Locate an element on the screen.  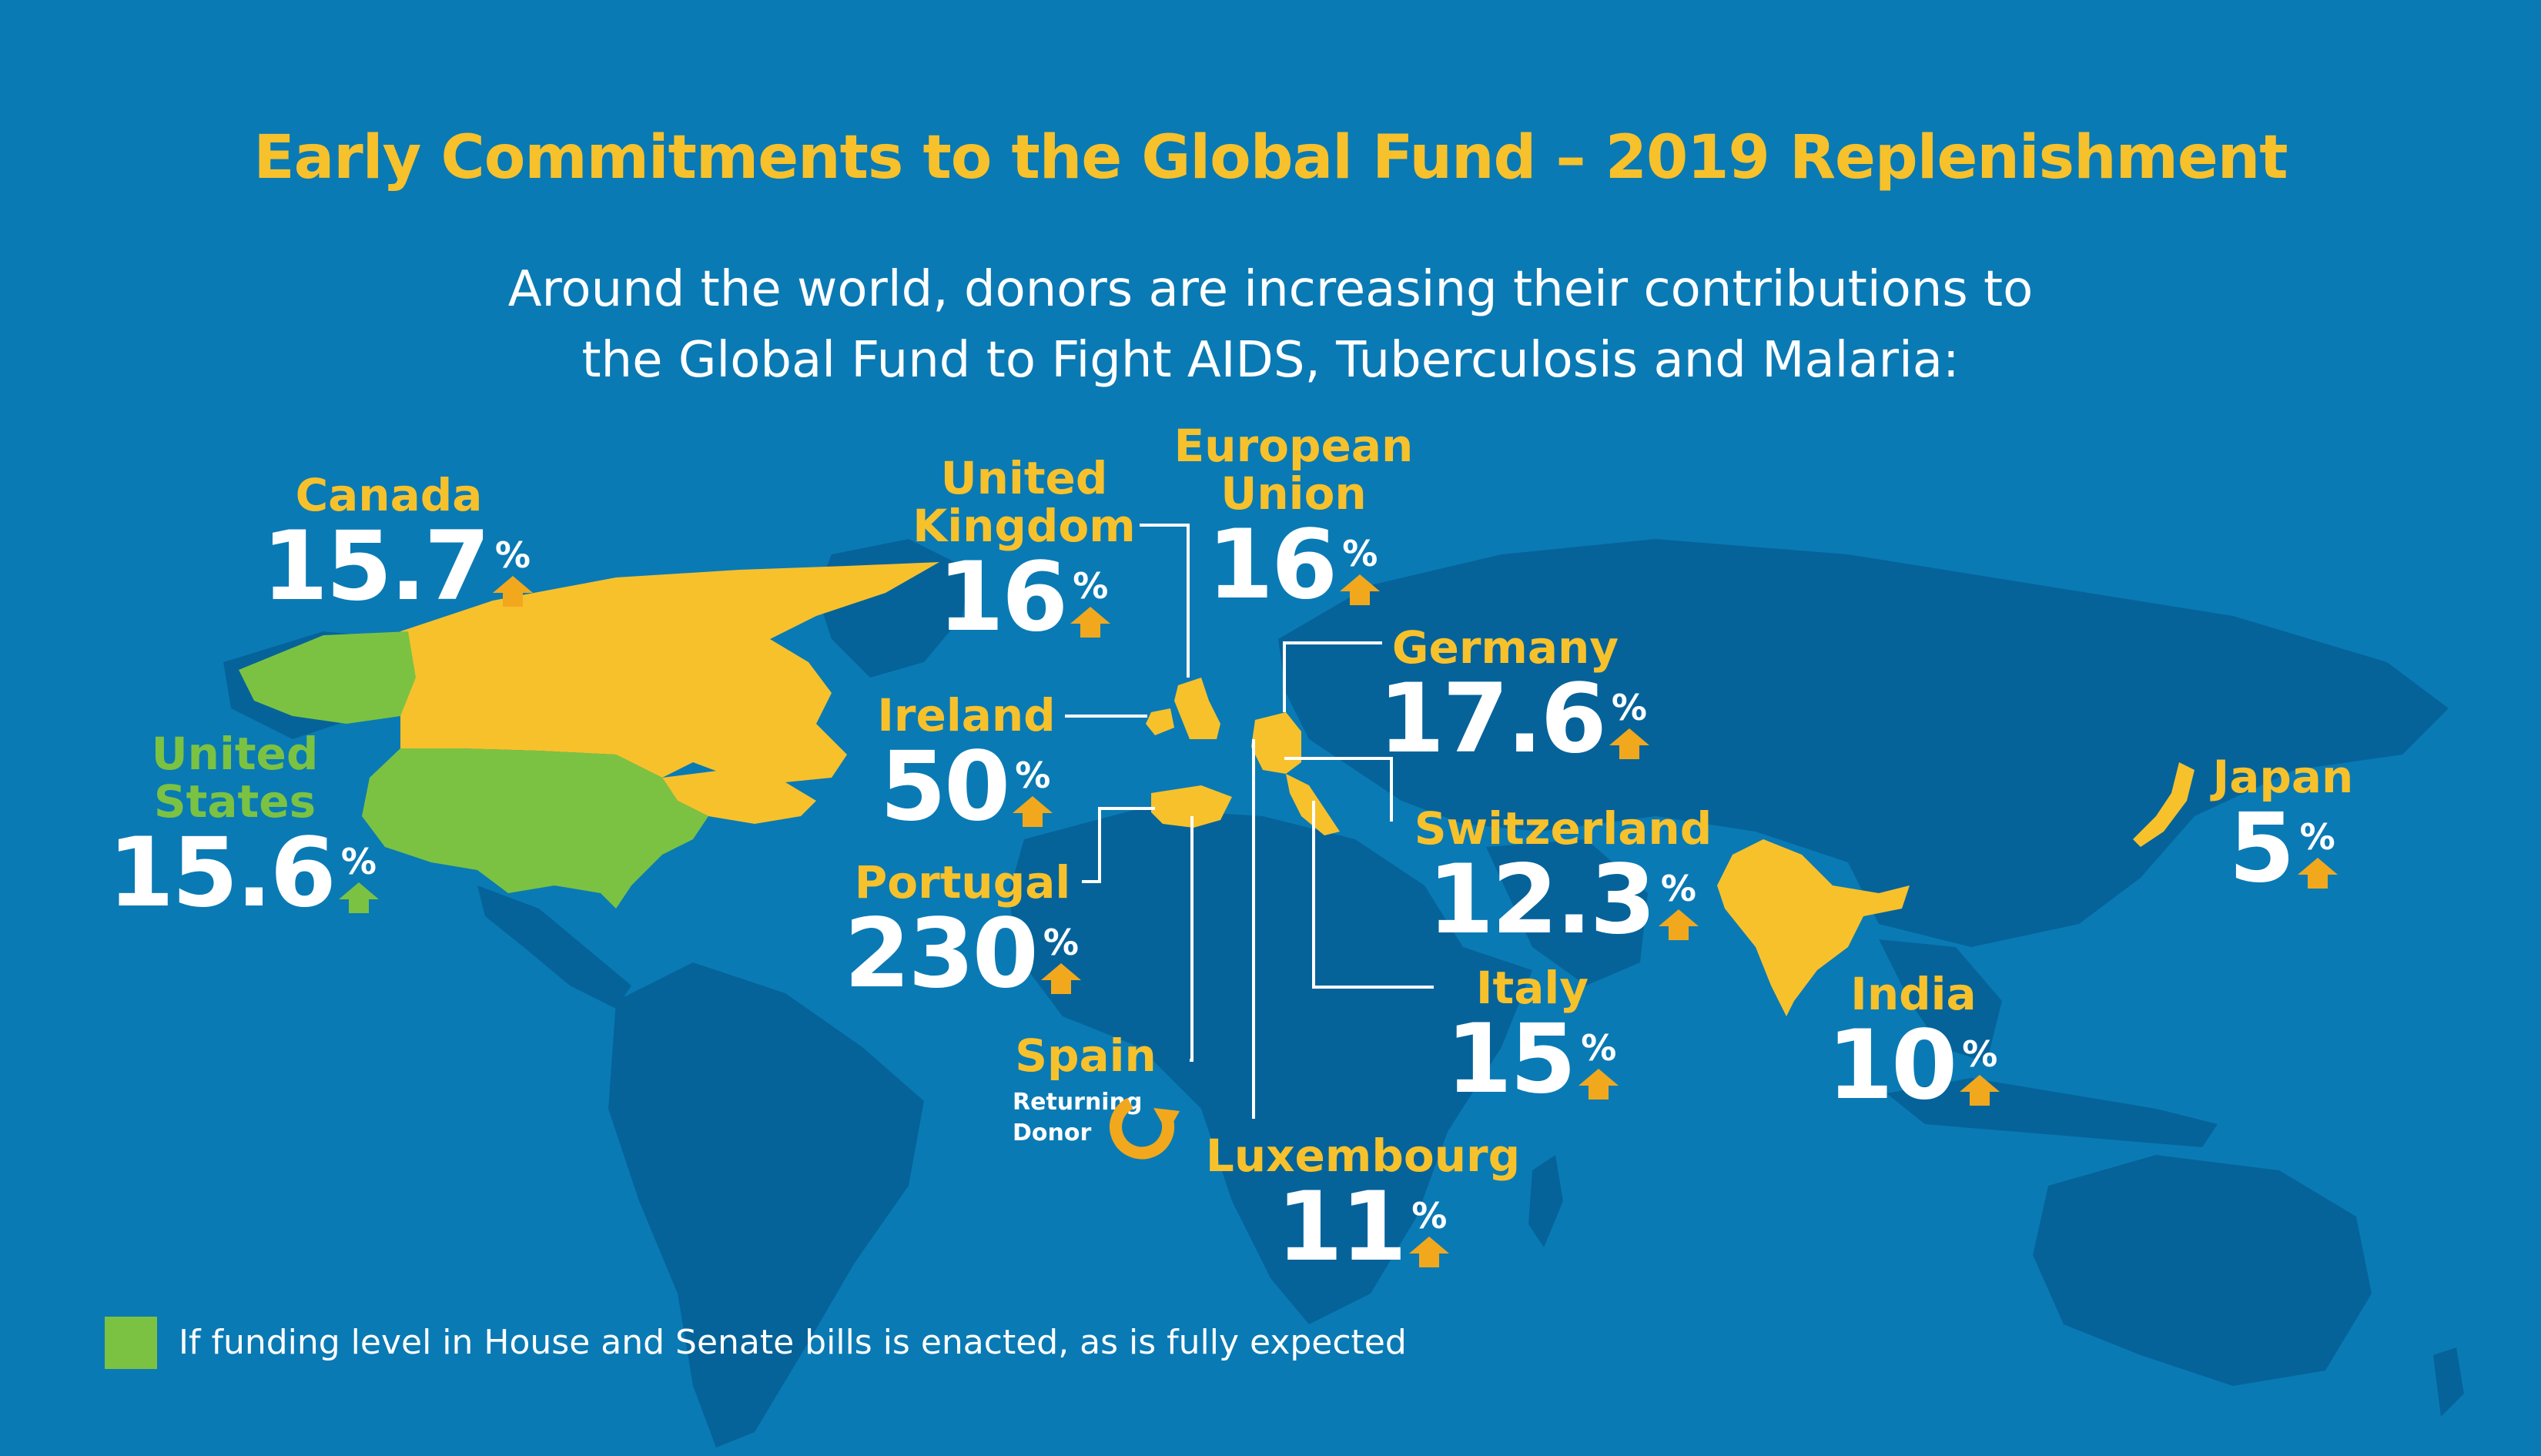
donor-increase: 10% is located at coordinates (1913, 1066).